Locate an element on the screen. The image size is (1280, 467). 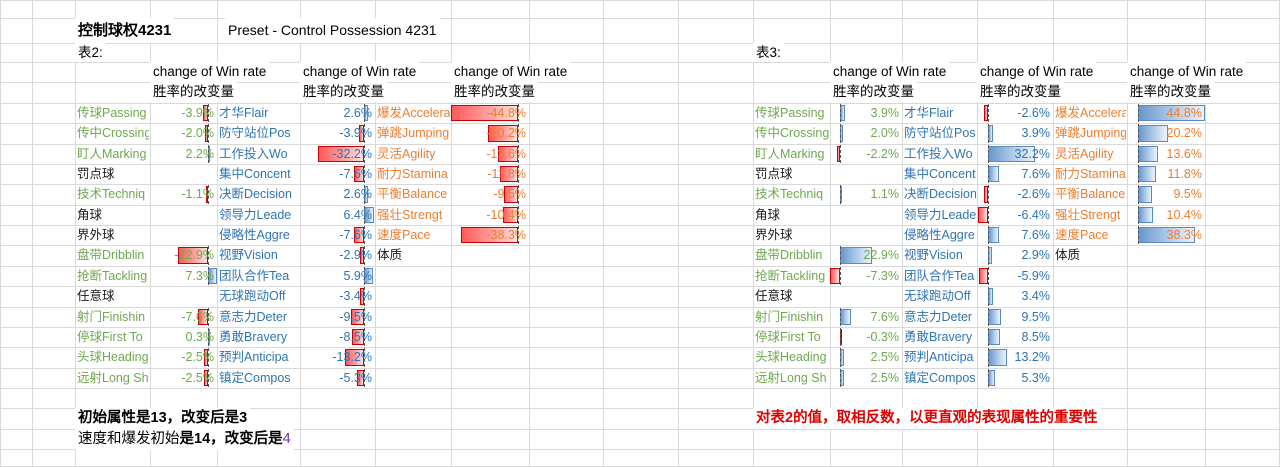
value-cell: -6.4% is located at coordinates (1015, 215).